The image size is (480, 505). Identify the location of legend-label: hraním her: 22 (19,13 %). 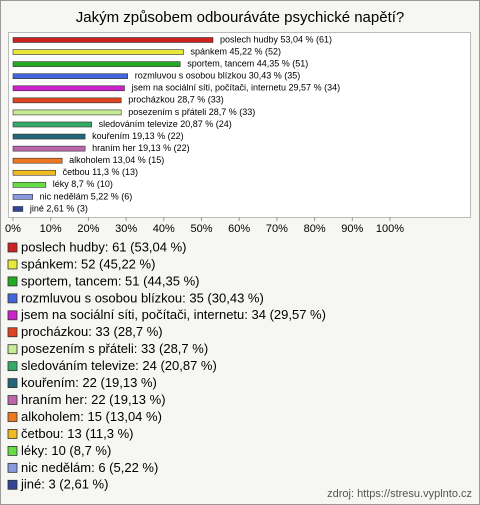
(93, 399).